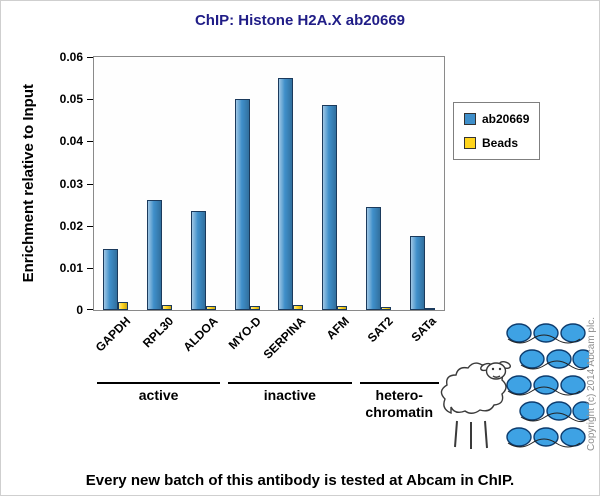  What do you see at coordinates (111, 279) in the screenshot?
I see `bar-ab20669-GAPDH` at bounding box center [111, 279].